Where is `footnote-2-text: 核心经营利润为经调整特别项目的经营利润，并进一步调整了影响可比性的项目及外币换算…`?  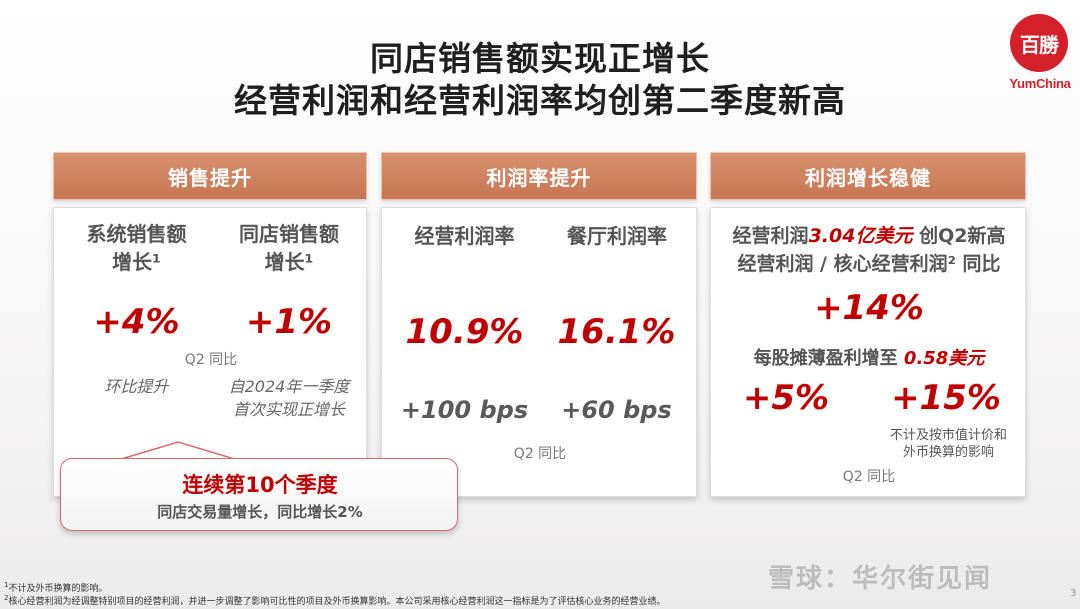 footnote-2-text: 核心经营利润为经调整特别项目的经营利润，并进一步调整了影响可比性的项目及外币换算… is located at coordinates (337, 602).